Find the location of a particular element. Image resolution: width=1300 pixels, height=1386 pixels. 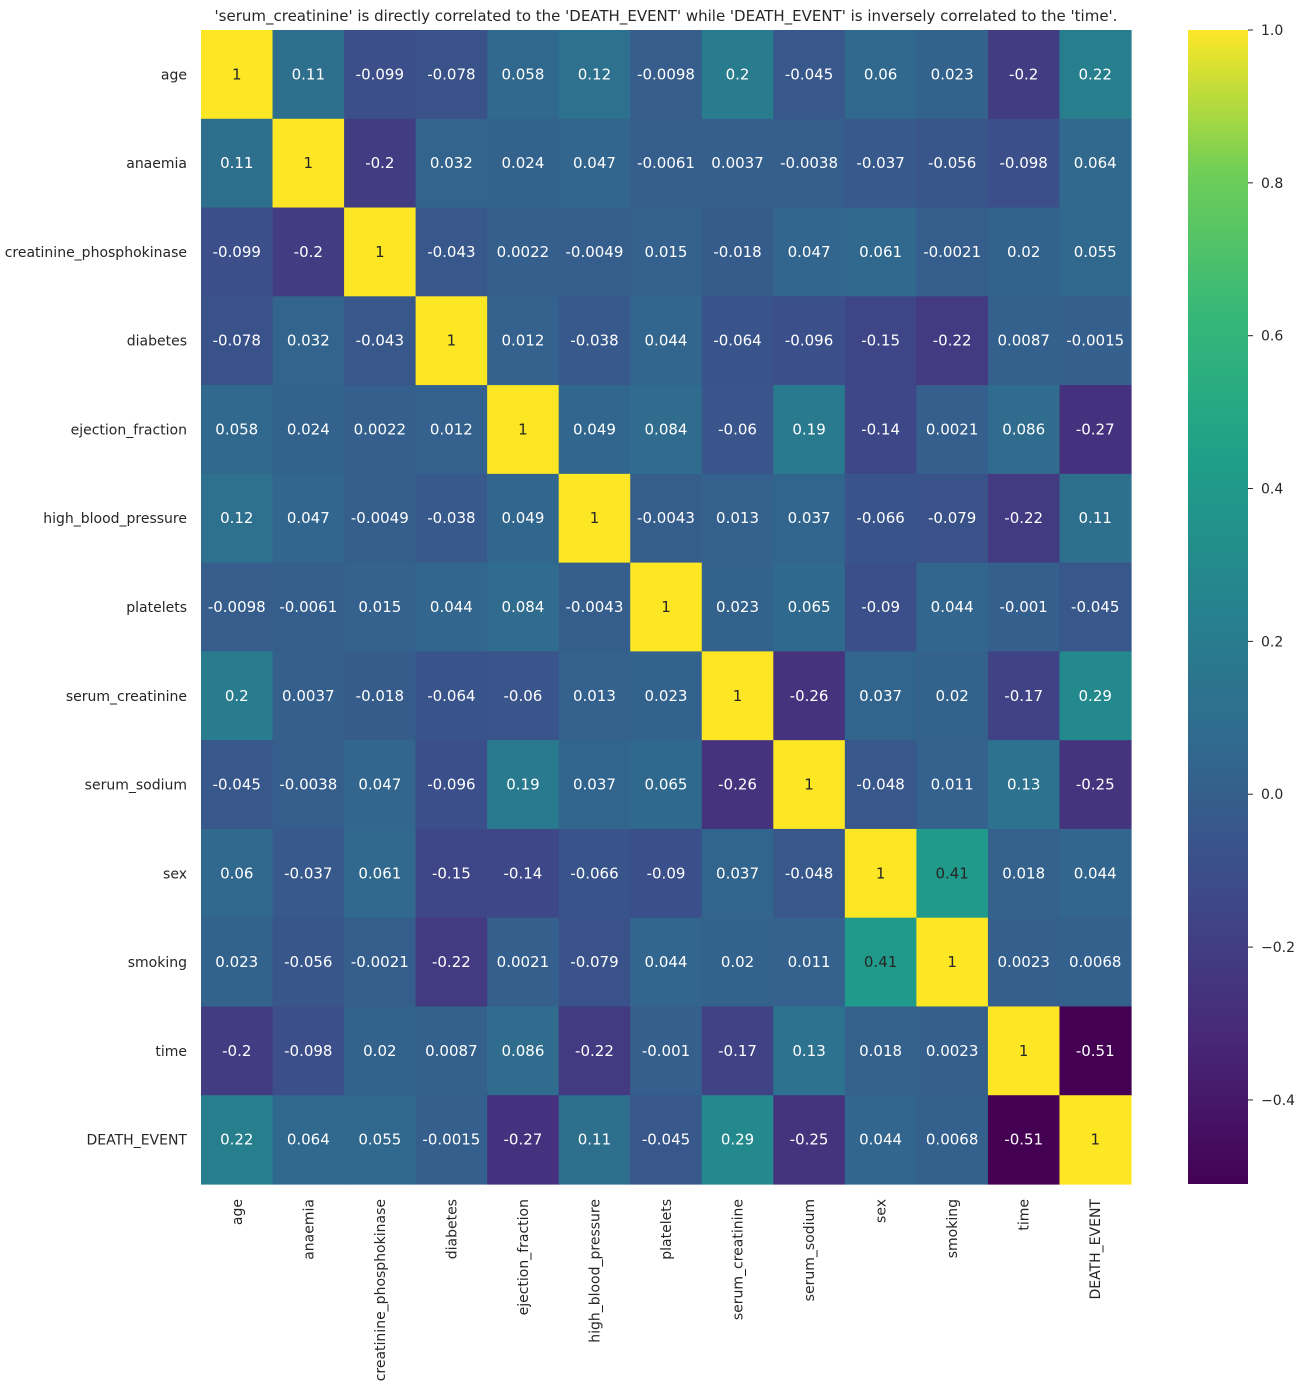

heatmap-annotation: 0.015 is located at coordinates (379, 607).